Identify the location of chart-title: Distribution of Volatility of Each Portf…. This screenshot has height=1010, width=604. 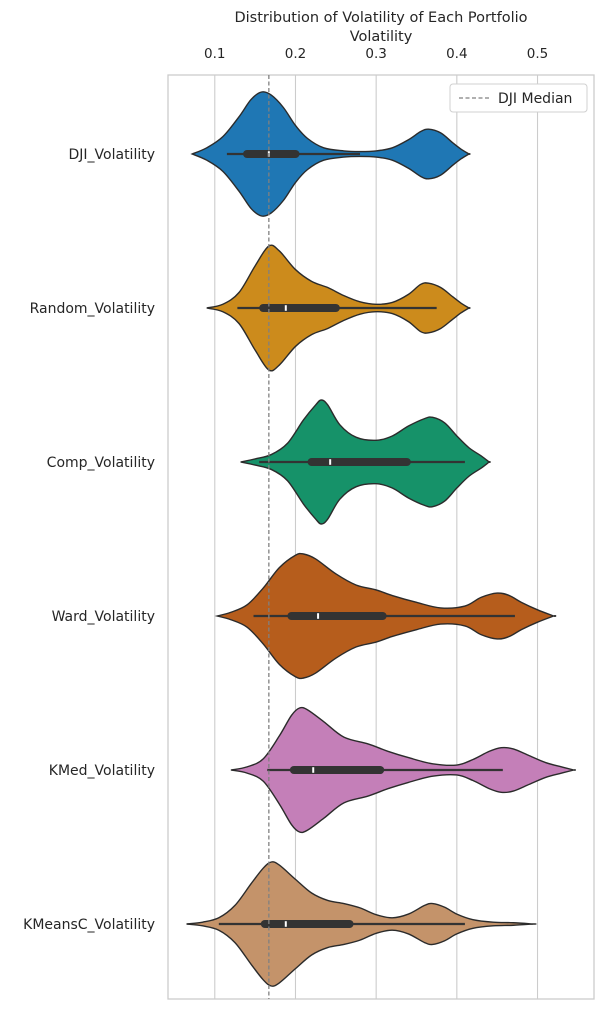
(380, 18).